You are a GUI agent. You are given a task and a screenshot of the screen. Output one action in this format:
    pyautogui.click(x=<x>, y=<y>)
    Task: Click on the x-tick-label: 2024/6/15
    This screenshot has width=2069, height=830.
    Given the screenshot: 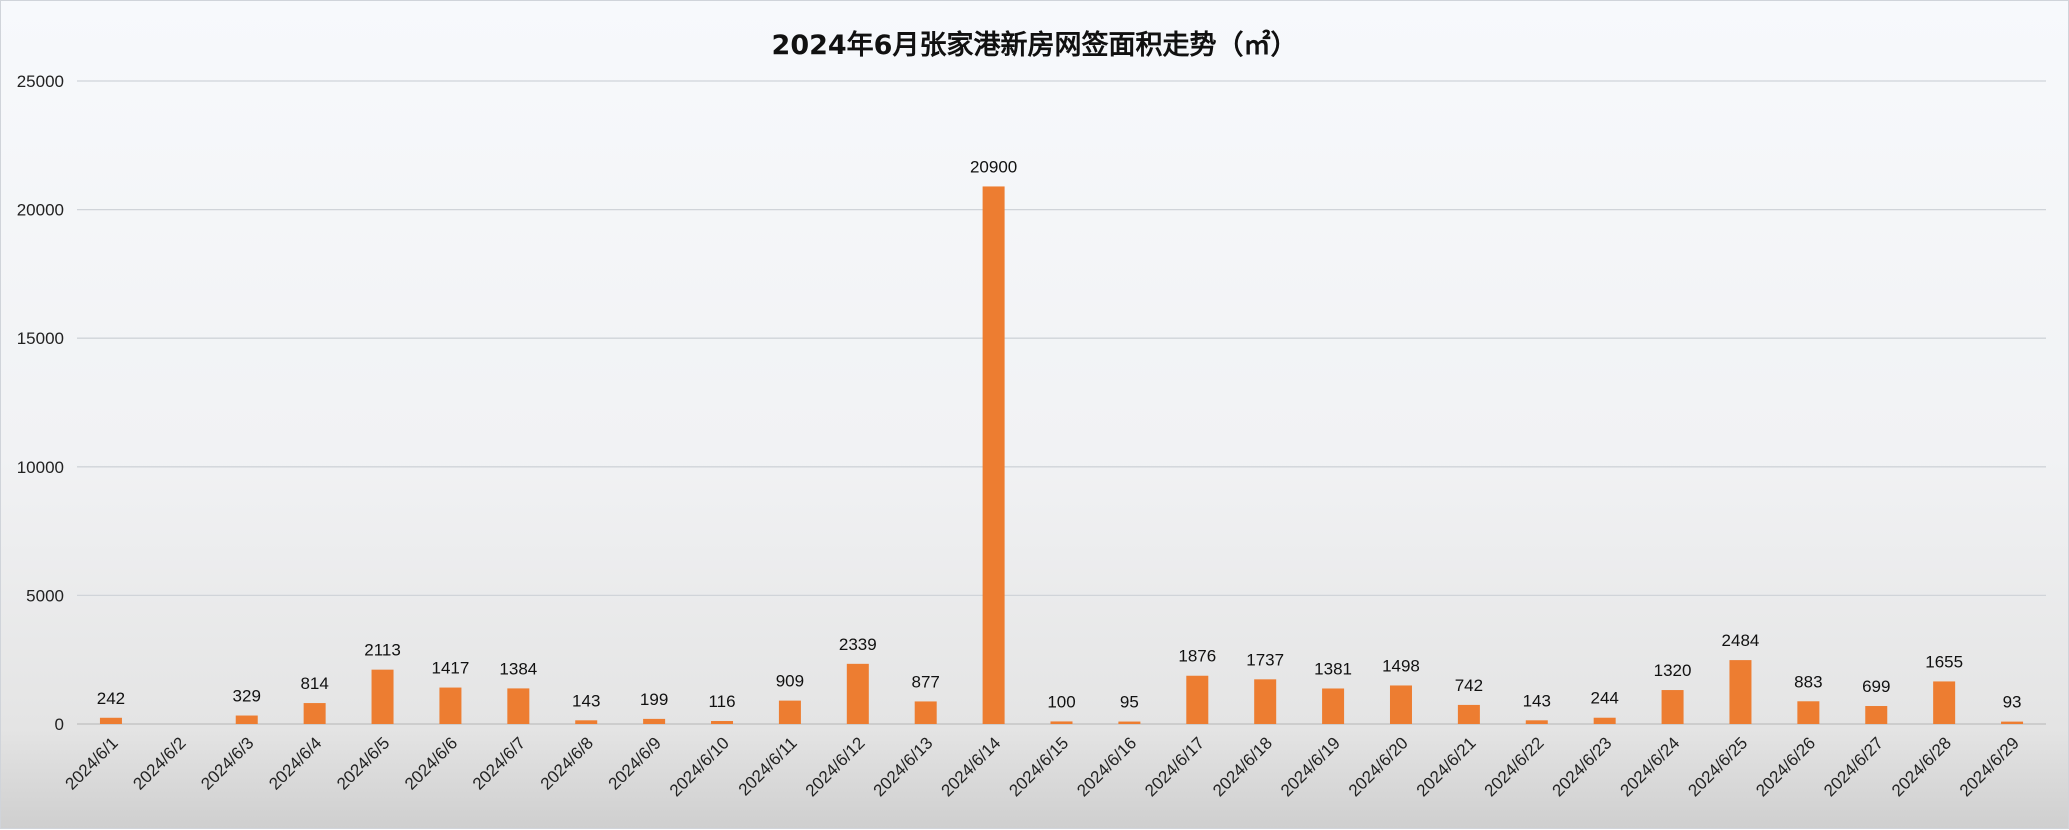 What is the action you would take?
    pyautogui.click(x=1038, y=766)
    